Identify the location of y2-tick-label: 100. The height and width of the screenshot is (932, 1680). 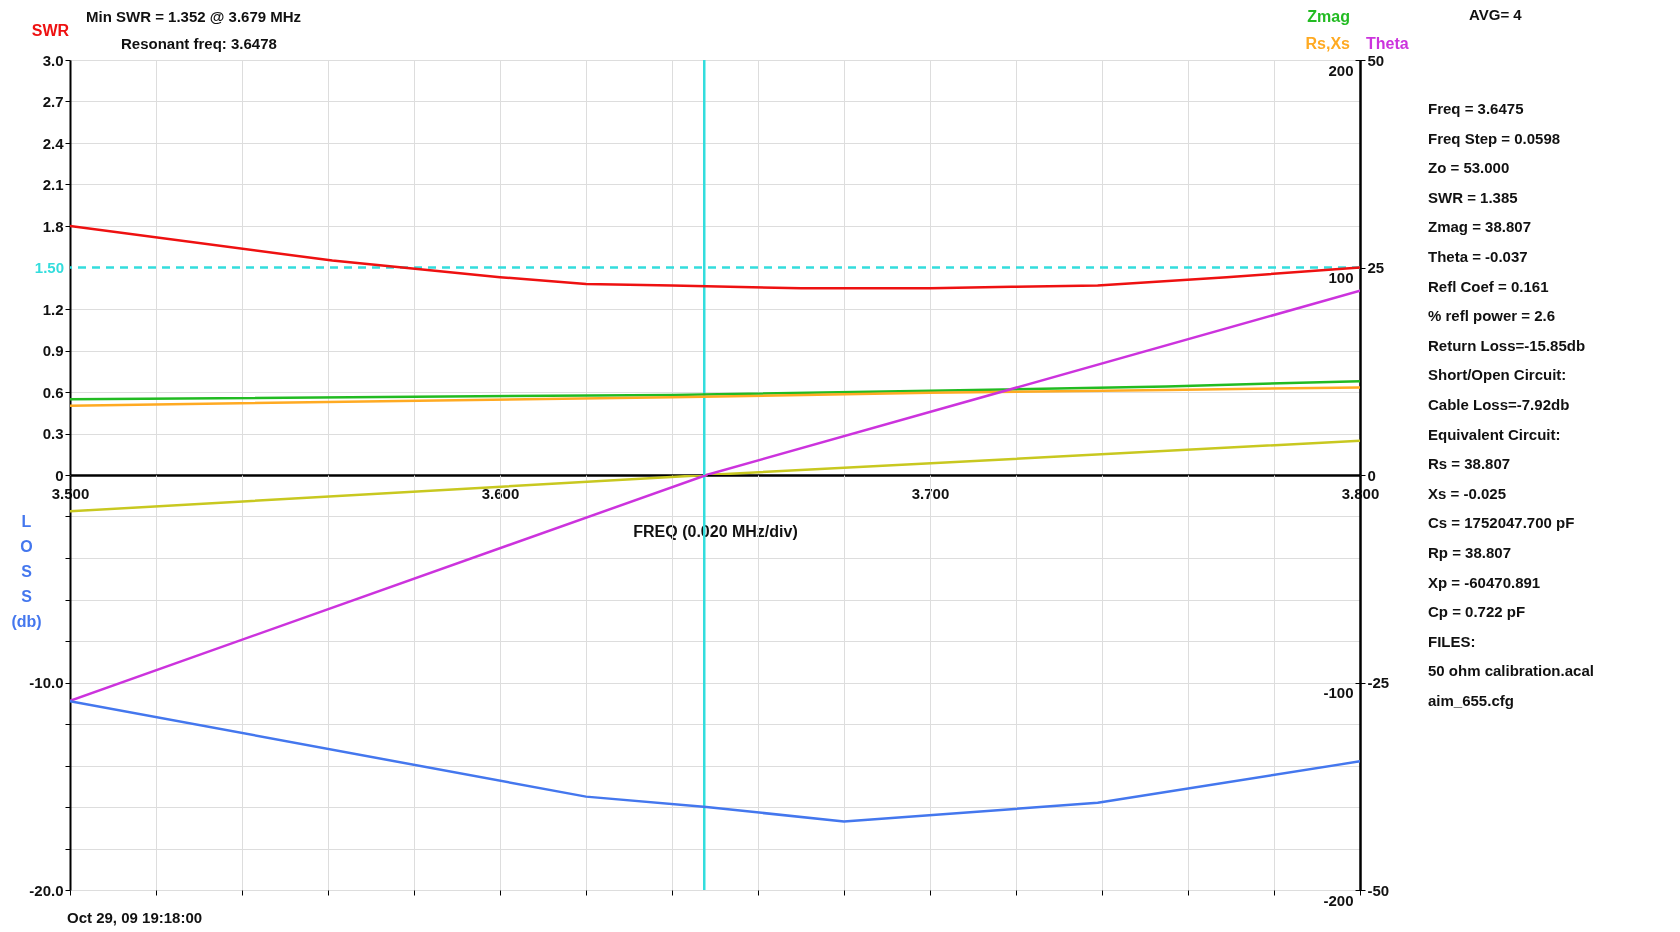
(1341, 277).